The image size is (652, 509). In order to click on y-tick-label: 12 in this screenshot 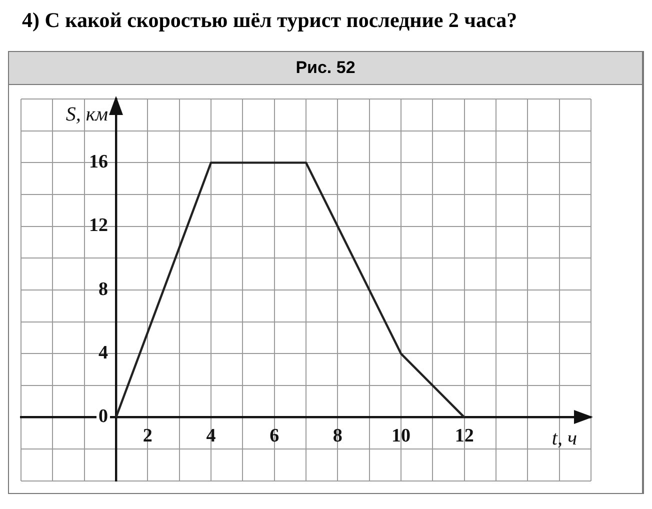, I will do `click(98, 225)`.